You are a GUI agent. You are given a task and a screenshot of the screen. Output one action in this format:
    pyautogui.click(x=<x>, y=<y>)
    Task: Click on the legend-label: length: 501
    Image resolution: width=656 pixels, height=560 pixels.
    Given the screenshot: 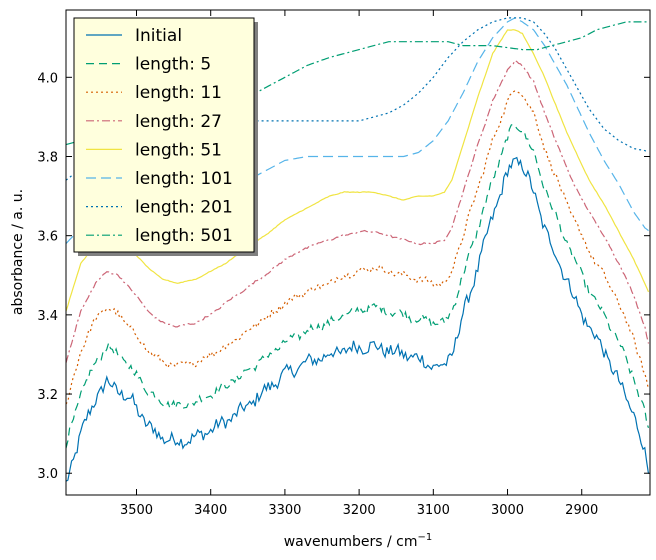 What is the action you would take?
    pyautogui.click(x=184, y=236)
    